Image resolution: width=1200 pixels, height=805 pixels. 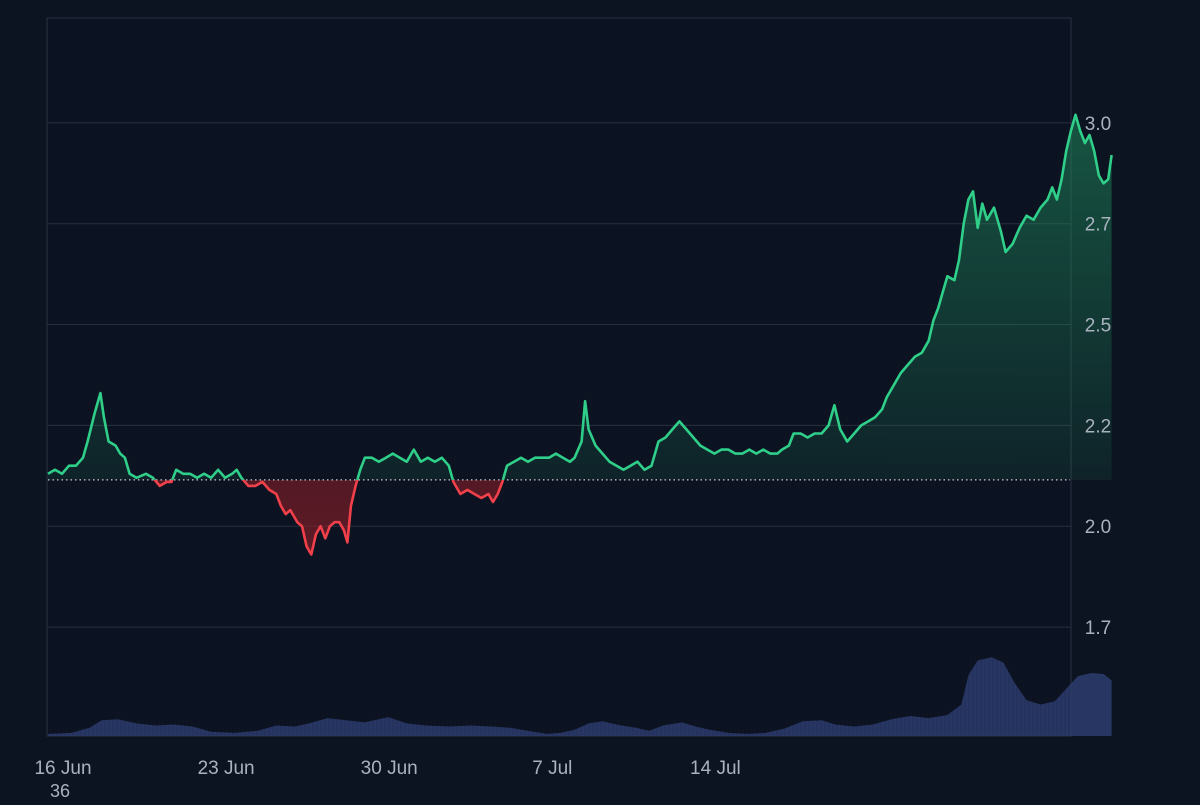 What do you see at coordinates (60, 790) in the screenshot?
I see `footer-label: 36` at bounding box center [60, 790].